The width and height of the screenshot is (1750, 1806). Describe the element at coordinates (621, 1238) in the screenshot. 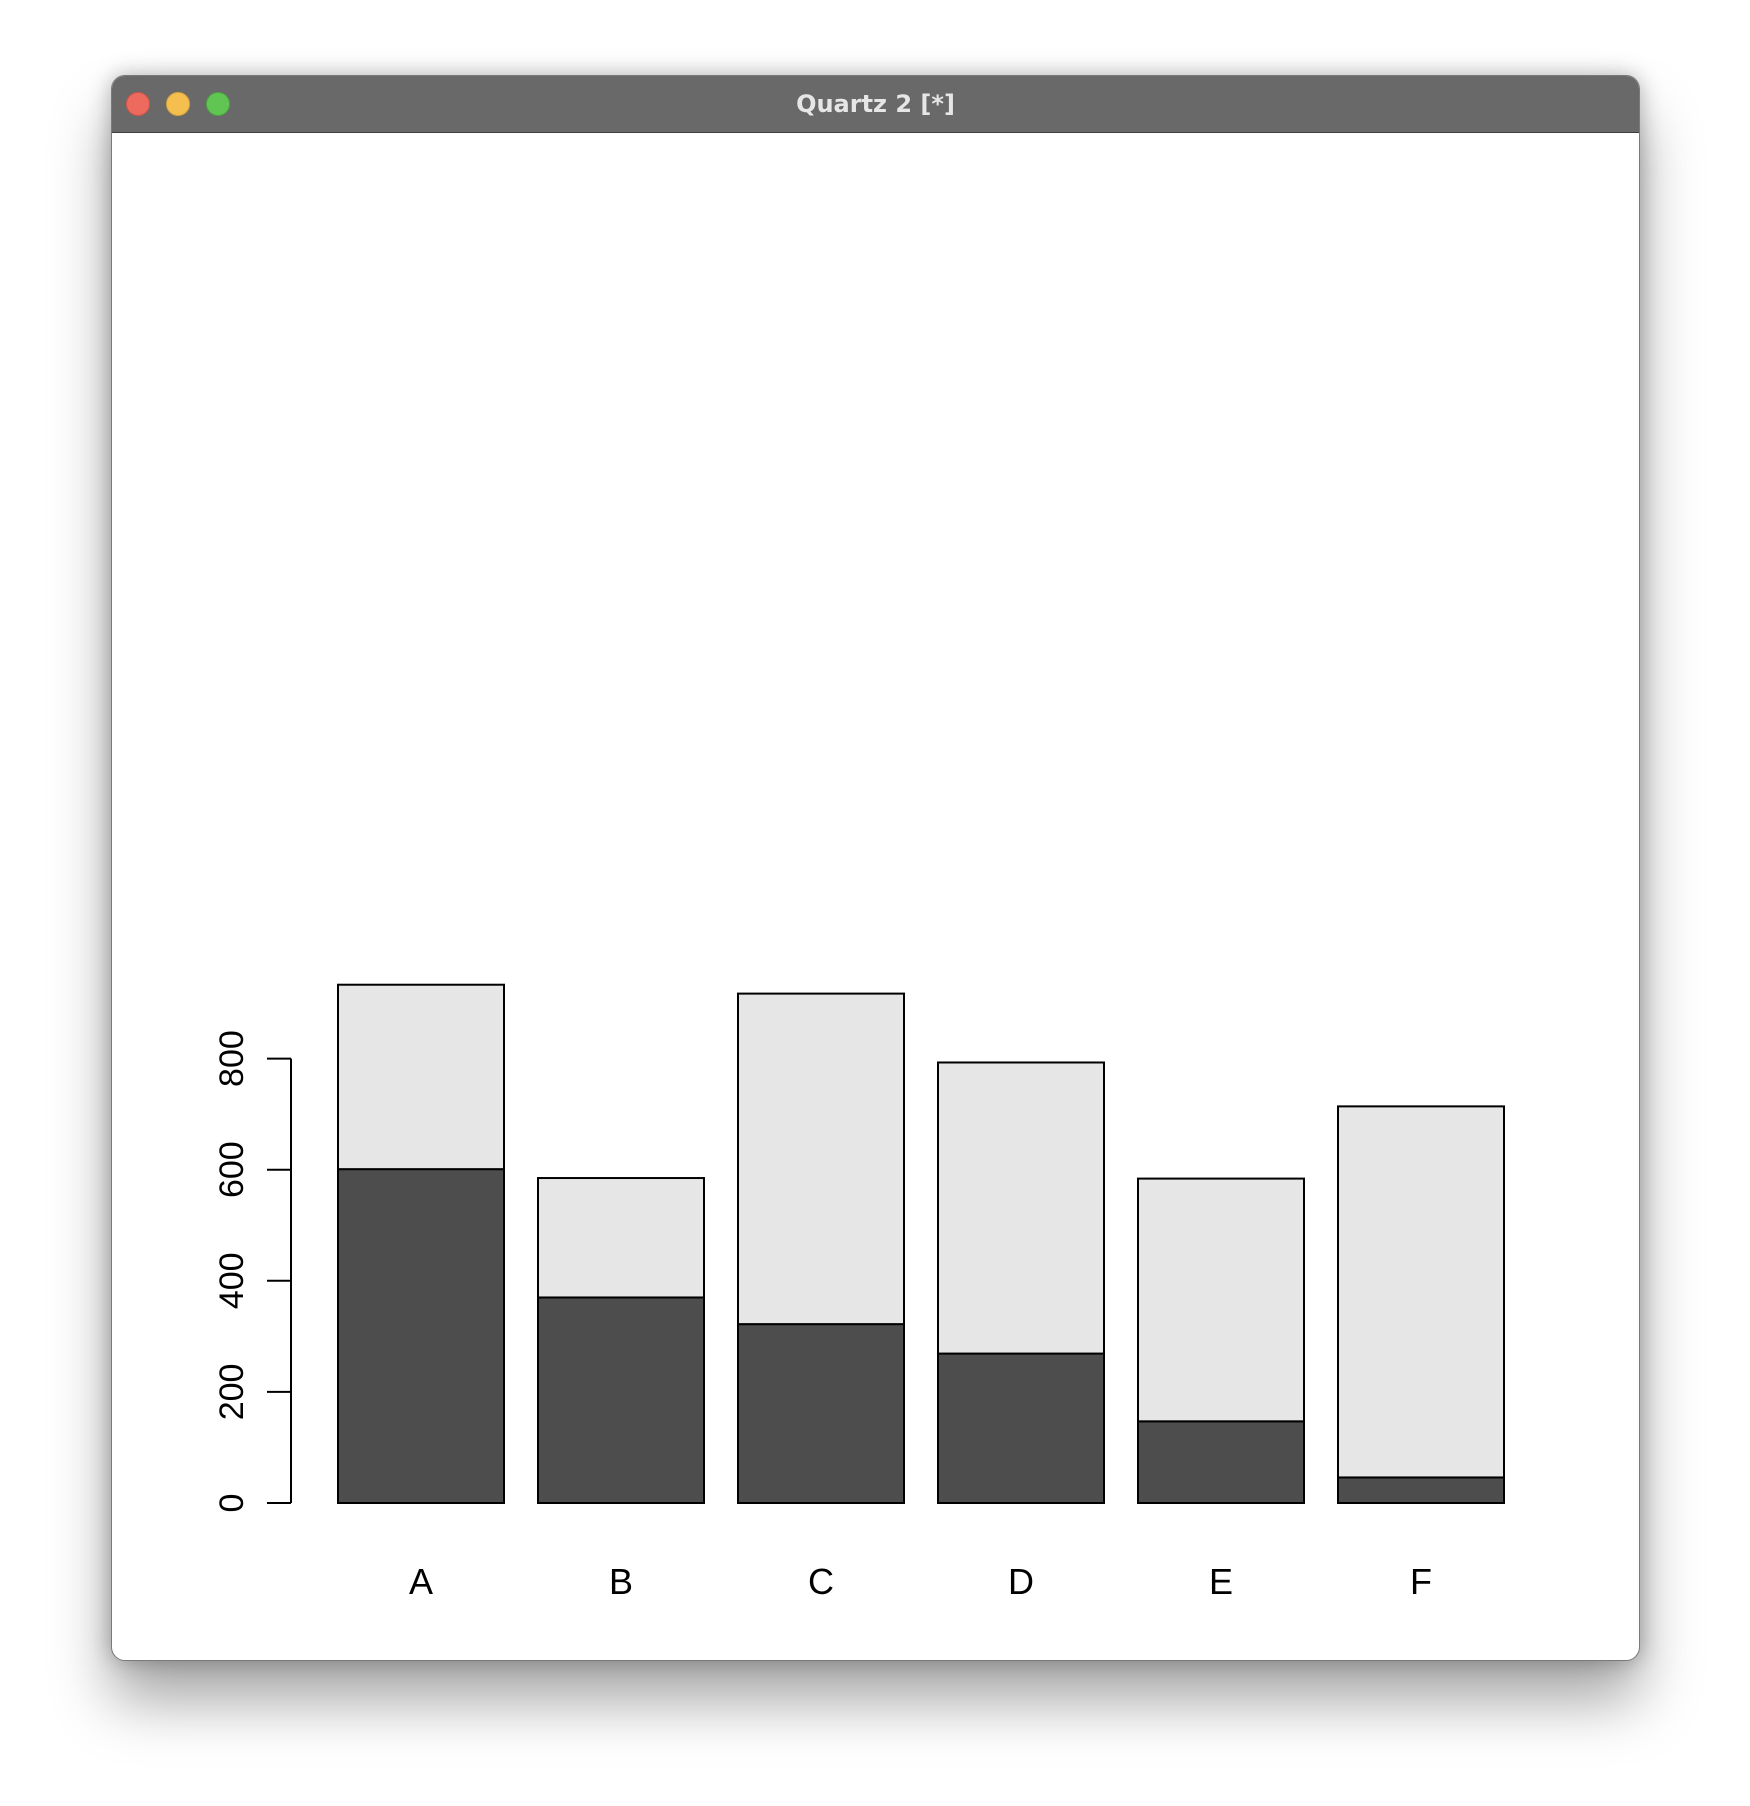

I see `bar-b-top` at that location.